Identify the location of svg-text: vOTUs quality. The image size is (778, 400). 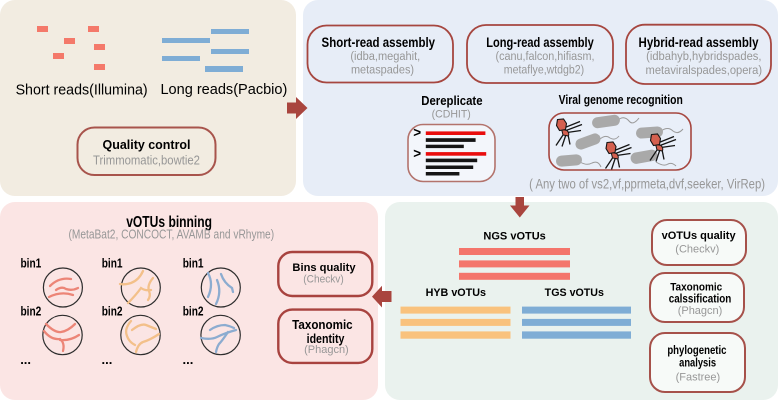
(699, 236).